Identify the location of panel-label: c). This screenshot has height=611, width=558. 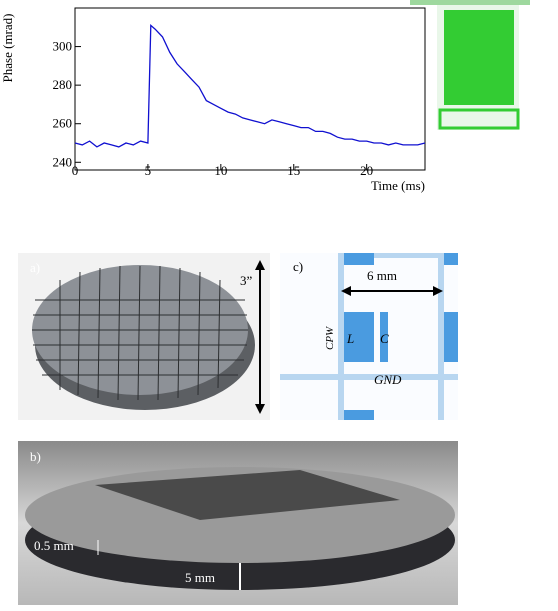
(298, 266).